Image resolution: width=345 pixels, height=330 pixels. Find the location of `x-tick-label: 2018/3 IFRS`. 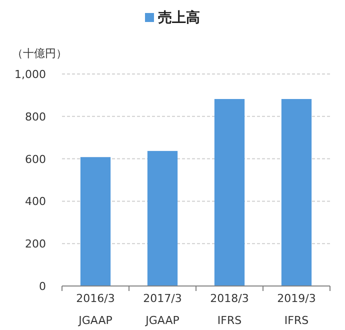

x-tick-label: 2018/3 IFRS is located at coordinates (229, 309).